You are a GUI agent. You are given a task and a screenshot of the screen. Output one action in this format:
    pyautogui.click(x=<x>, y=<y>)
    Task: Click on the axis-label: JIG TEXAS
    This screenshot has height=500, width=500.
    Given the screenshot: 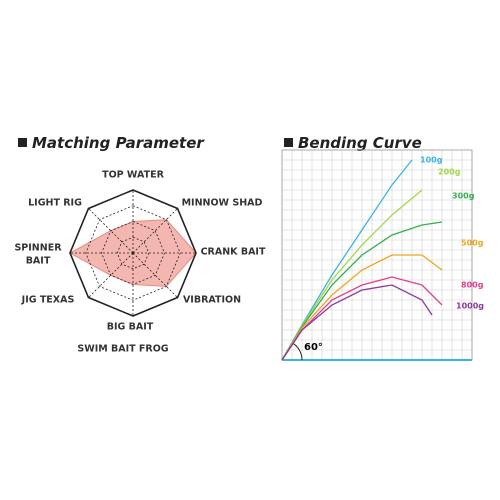 What is the action you would take?
    pyautogui.click(x=48, y=300)
    